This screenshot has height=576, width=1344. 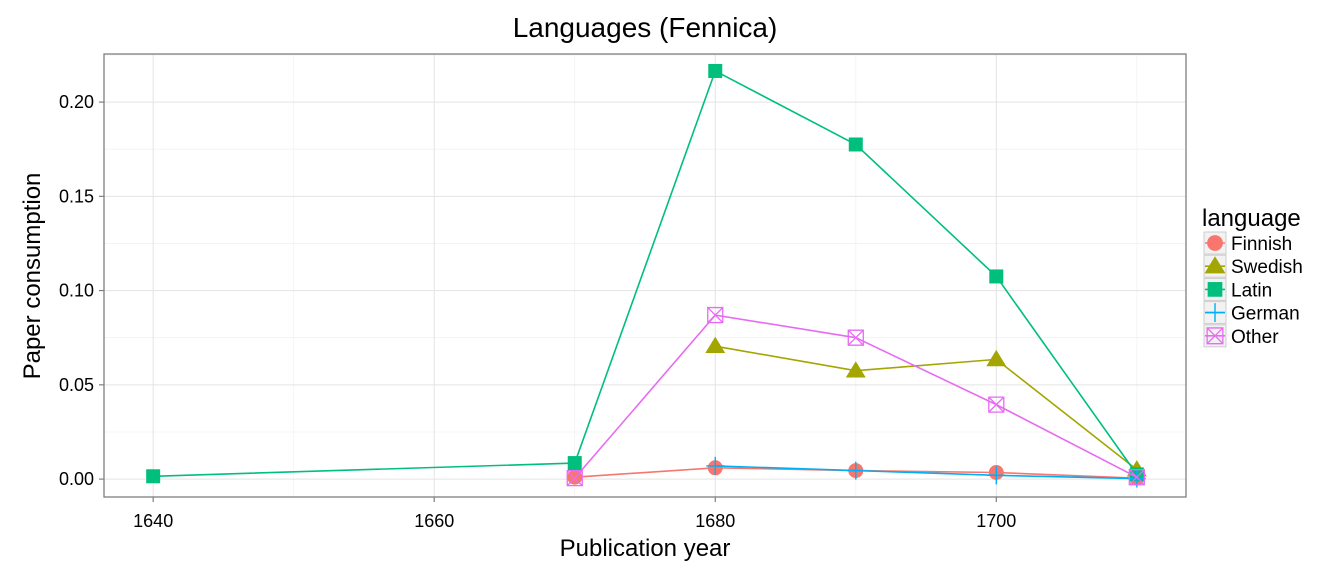 What do you see at coordinates (76, 479) in the screenshot?
I see `y-tick-label: 0.00` at bounding box center [76, 479].